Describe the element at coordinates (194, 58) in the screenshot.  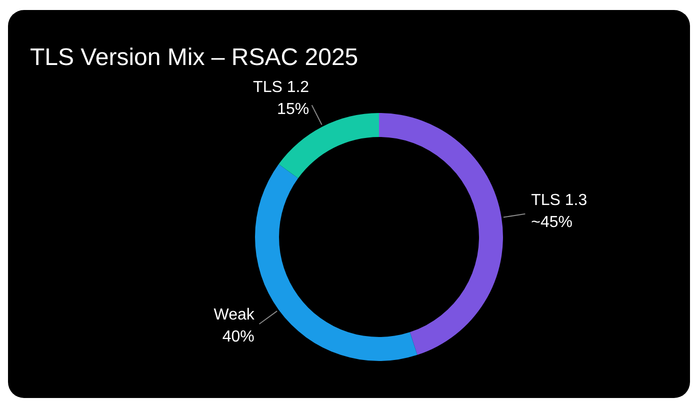
I see `chart-title: TLS Version Mix – RSAC 2025` at that location.